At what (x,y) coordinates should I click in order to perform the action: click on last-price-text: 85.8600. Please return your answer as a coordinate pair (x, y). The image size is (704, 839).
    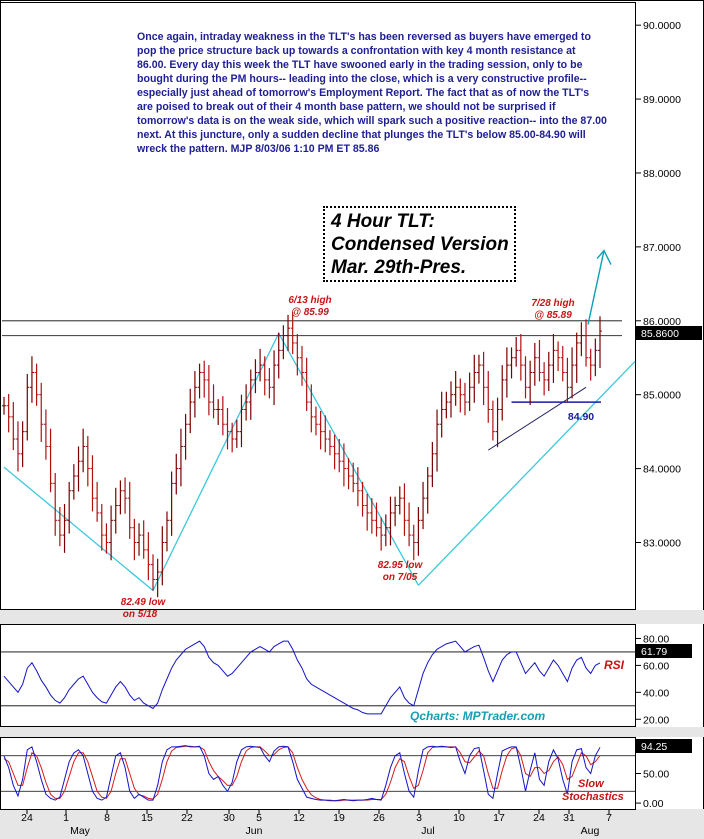
    Looking at the image, I should click on (660, 334).